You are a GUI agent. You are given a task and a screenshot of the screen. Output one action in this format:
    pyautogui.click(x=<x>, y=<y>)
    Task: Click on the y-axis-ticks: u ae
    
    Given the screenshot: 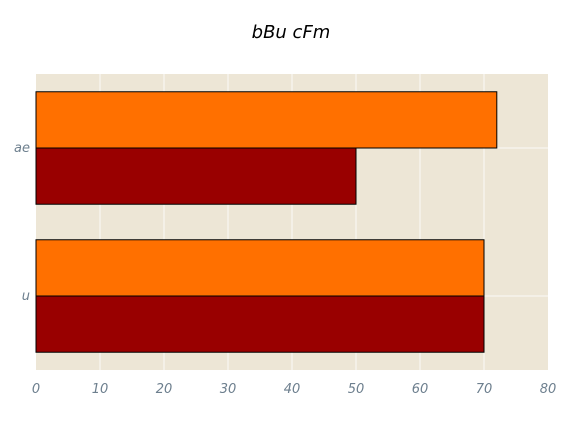 What is the action you would take?
    pyautogui.click(x=22, y=222)
    